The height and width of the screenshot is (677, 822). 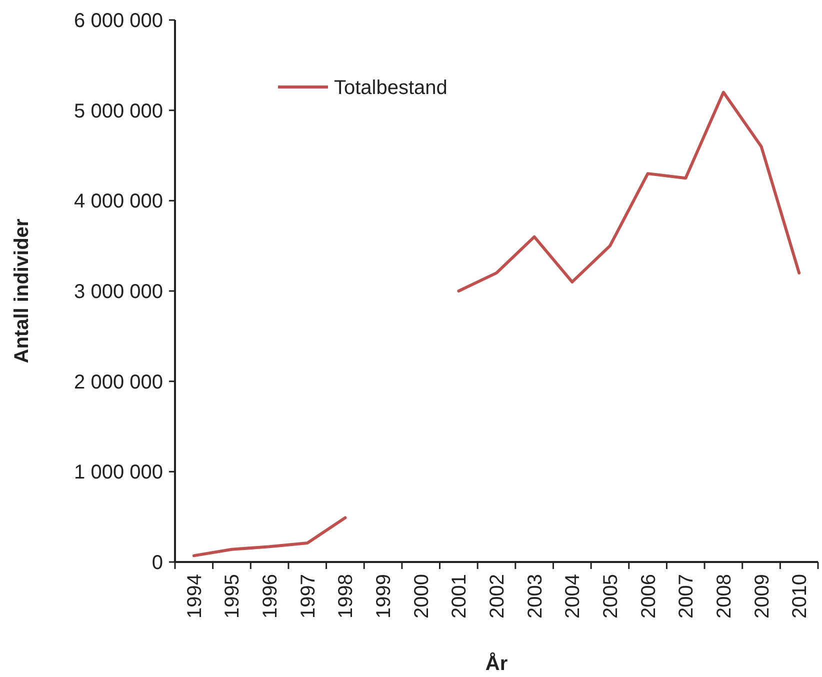 What do you see at coordinates (611, 596) in the screenshot?
I see `x-tick-label: 2005` at bounding box center [611, 596].